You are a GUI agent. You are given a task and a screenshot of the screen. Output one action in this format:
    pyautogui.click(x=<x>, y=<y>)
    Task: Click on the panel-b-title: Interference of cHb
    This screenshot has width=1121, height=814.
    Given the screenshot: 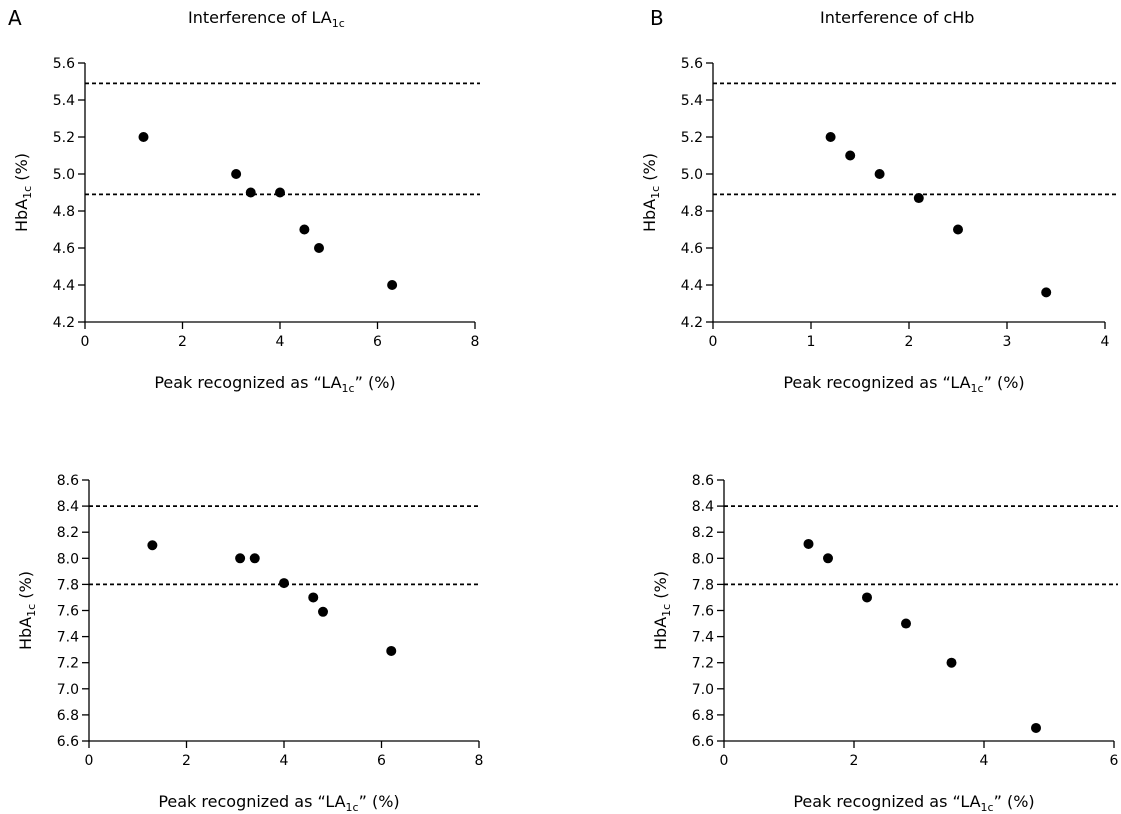 What is the action you would take?
    pyautogui.click(x=897, y=19)
    